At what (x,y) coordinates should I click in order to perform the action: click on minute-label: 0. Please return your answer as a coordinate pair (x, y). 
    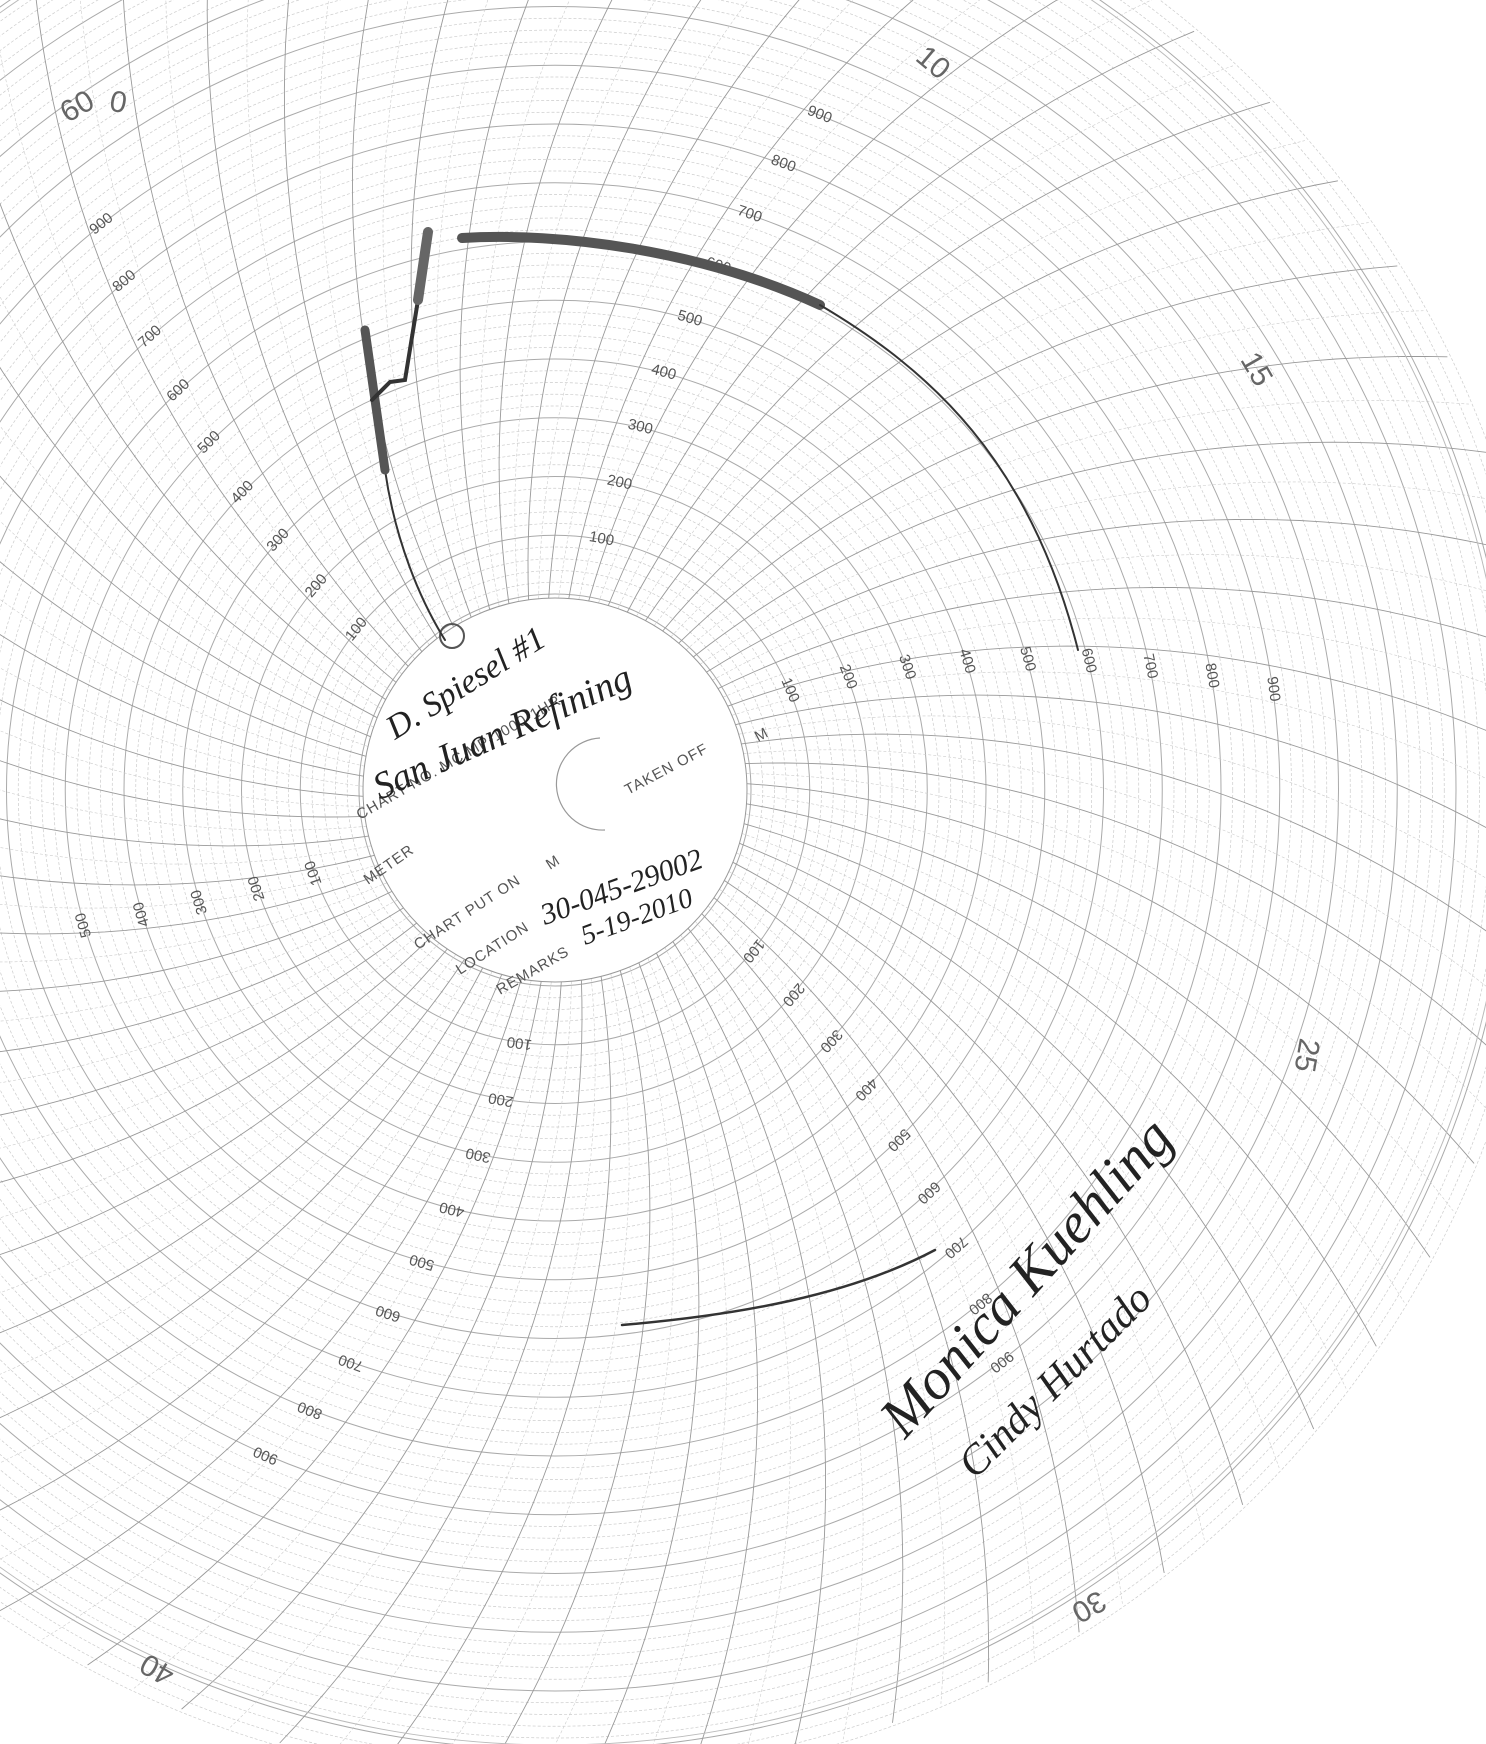
    Looking at the image, I should click on (118, 102).